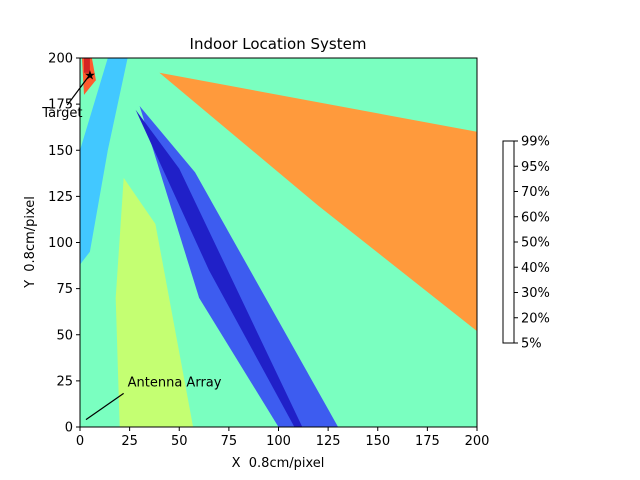 The image size is (640, 480). Describe the element at coordinates (535, 142) in the screenshot. I see `colorbar-label: 99%` at that location.